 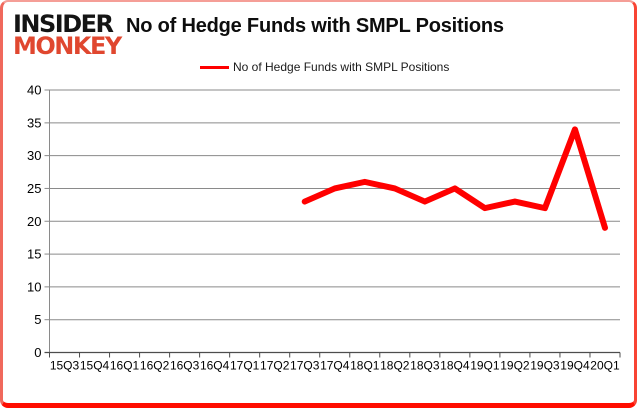 What do you see at coordinates (185, 366) in the screenshot?
I see `x-tick-label: 16Q3` at bounding box center [185, 366].